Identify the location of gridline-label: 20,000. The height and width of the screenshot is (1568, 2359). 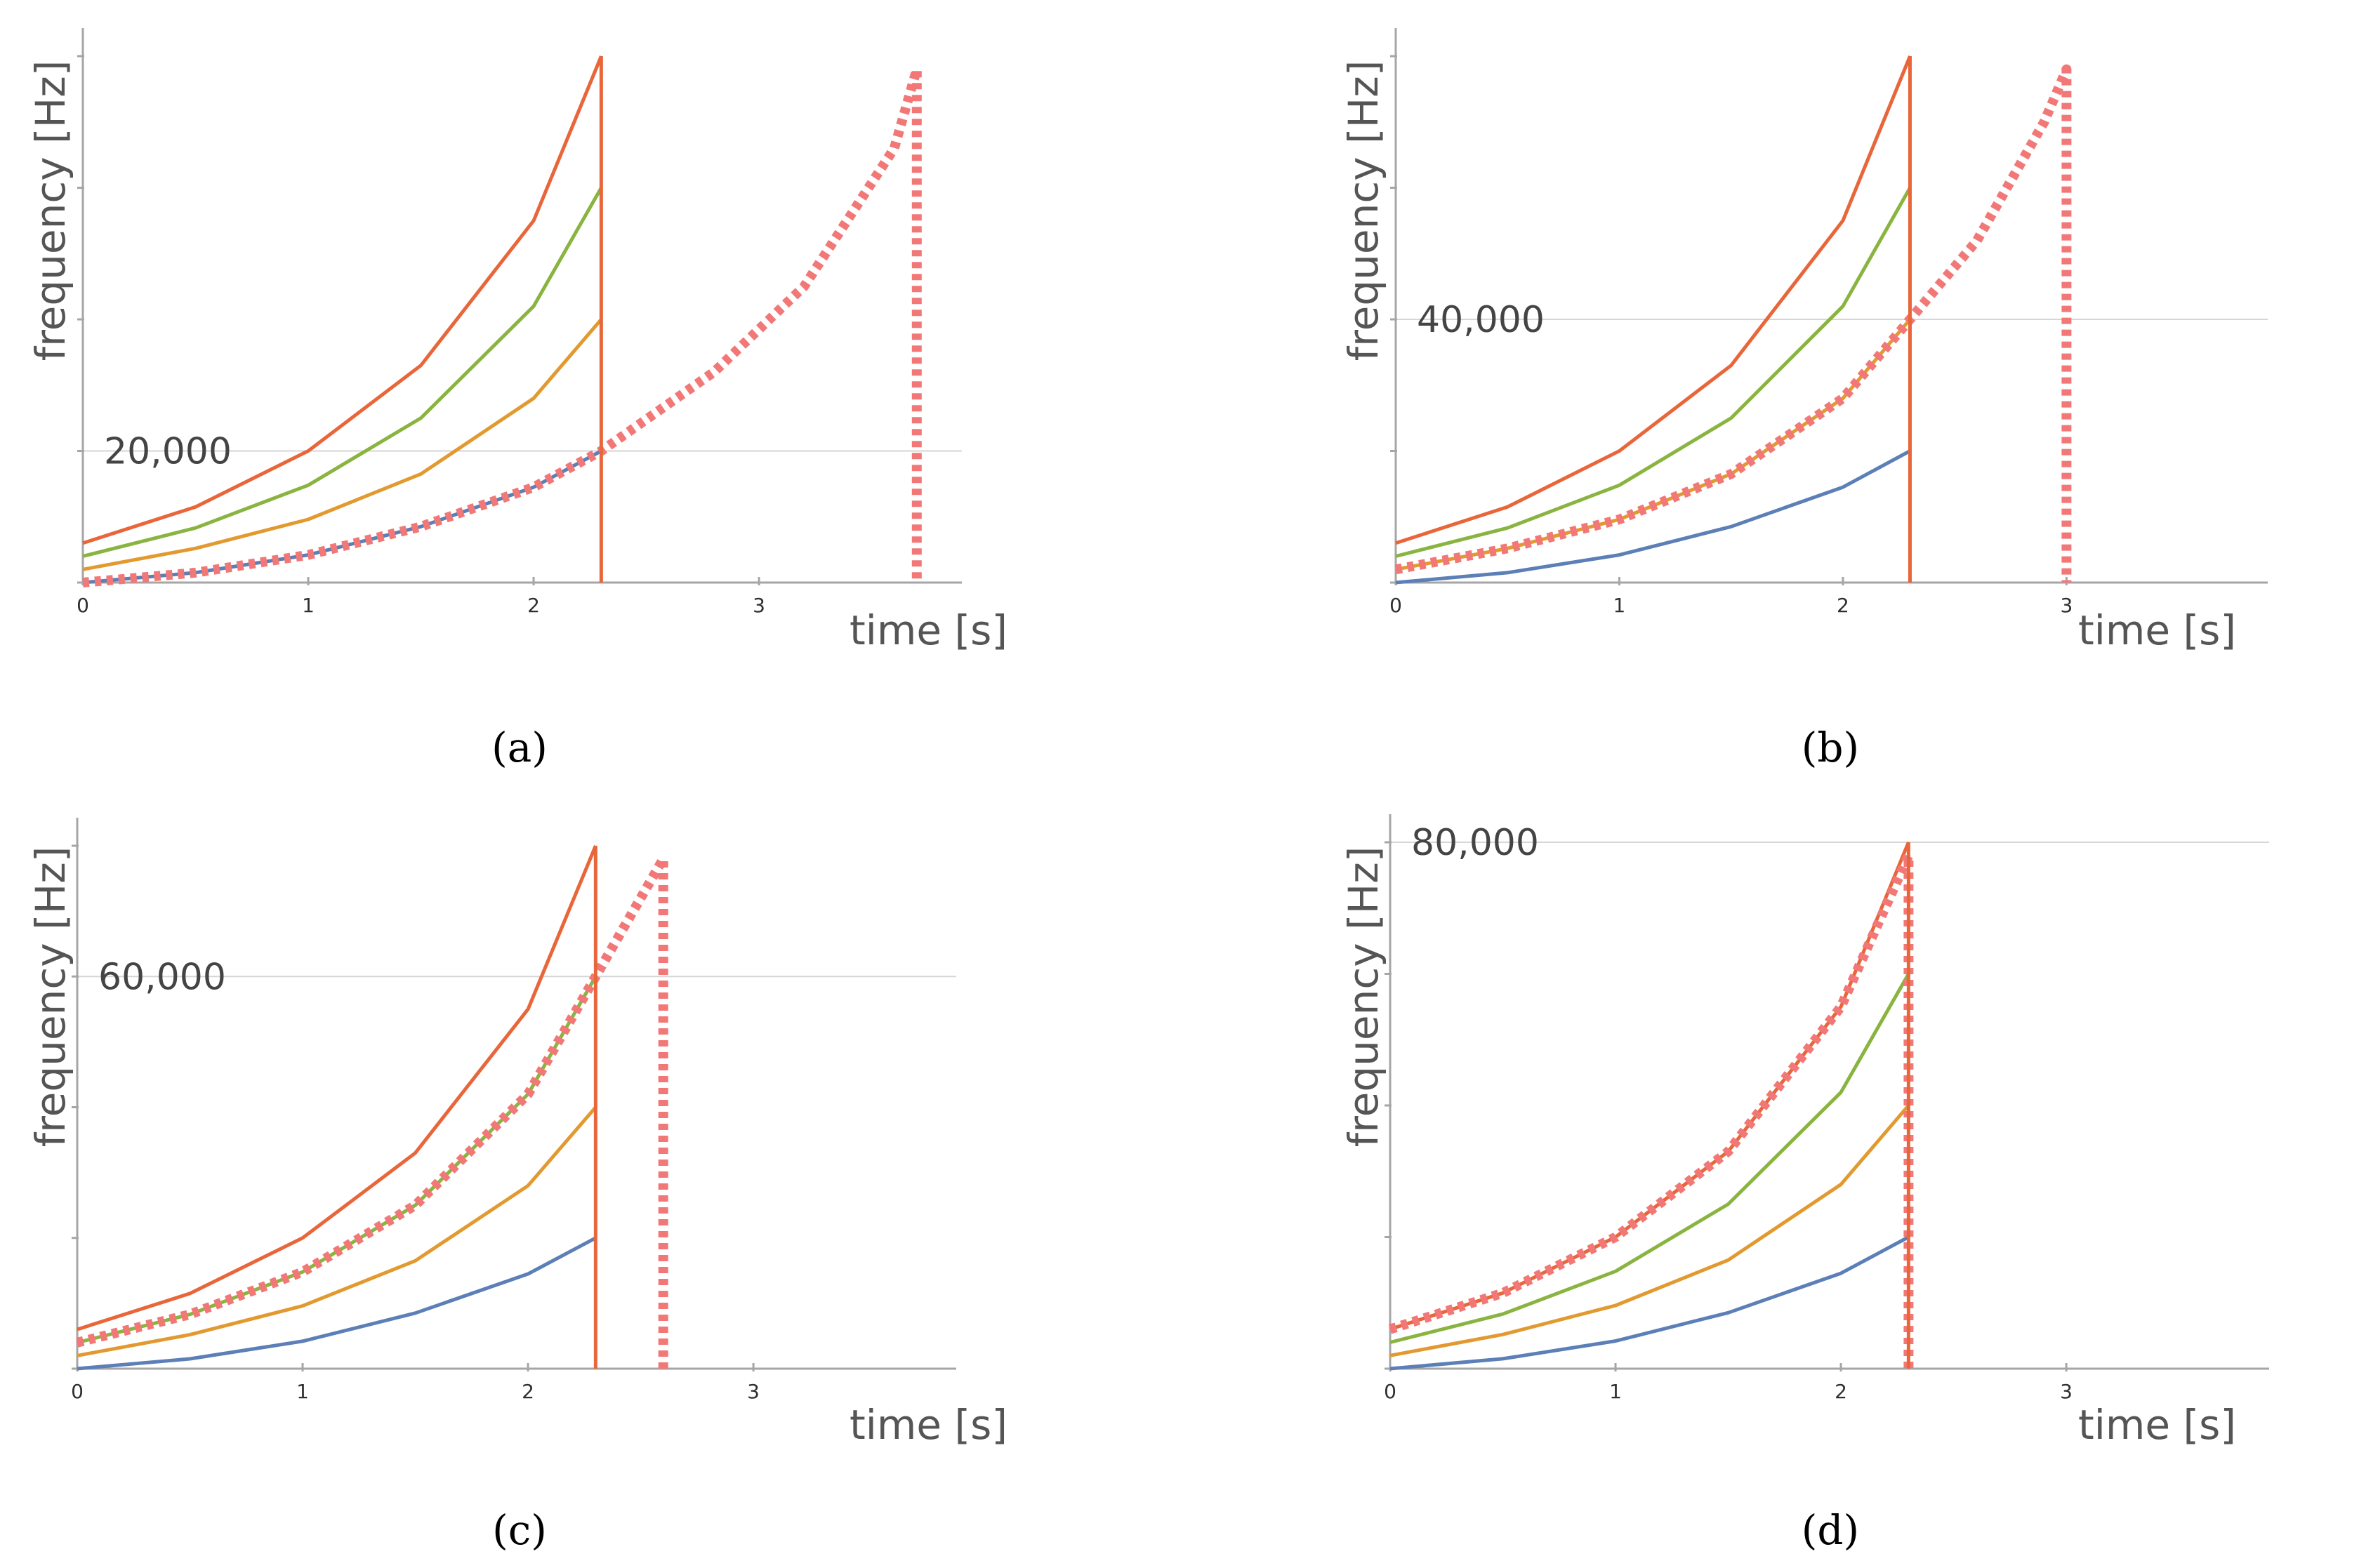
(168, 452).